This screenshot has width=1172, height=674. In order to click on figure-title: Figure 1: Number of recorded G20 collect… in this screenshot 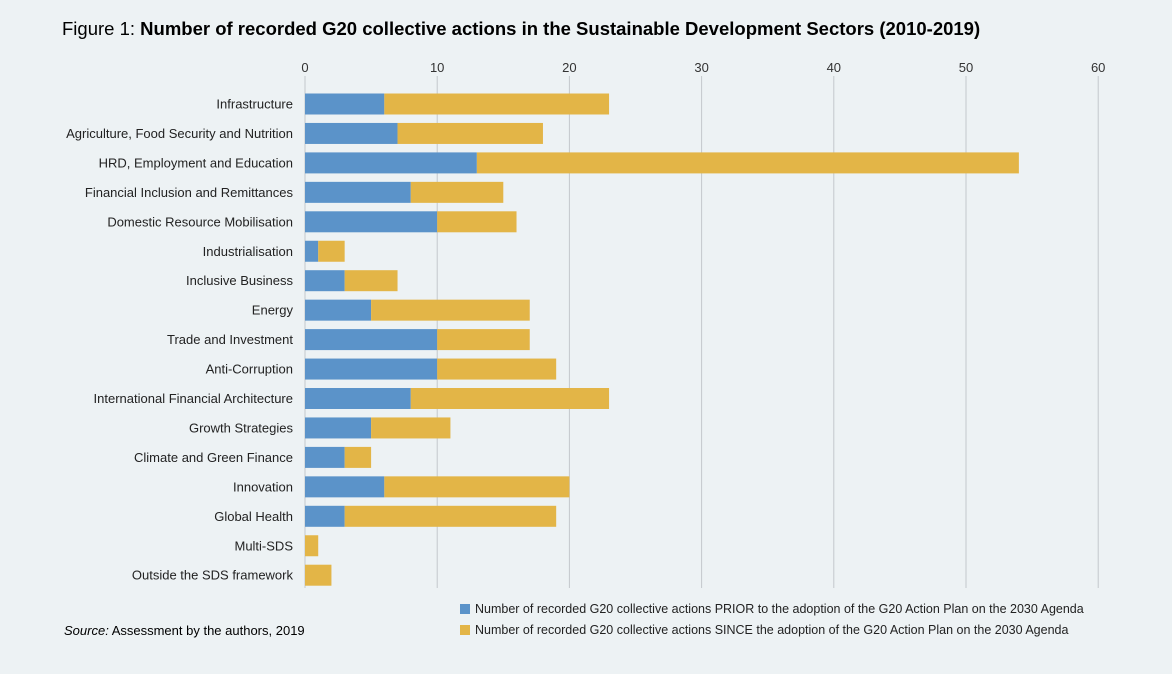, I will do `click(521, 28)`.